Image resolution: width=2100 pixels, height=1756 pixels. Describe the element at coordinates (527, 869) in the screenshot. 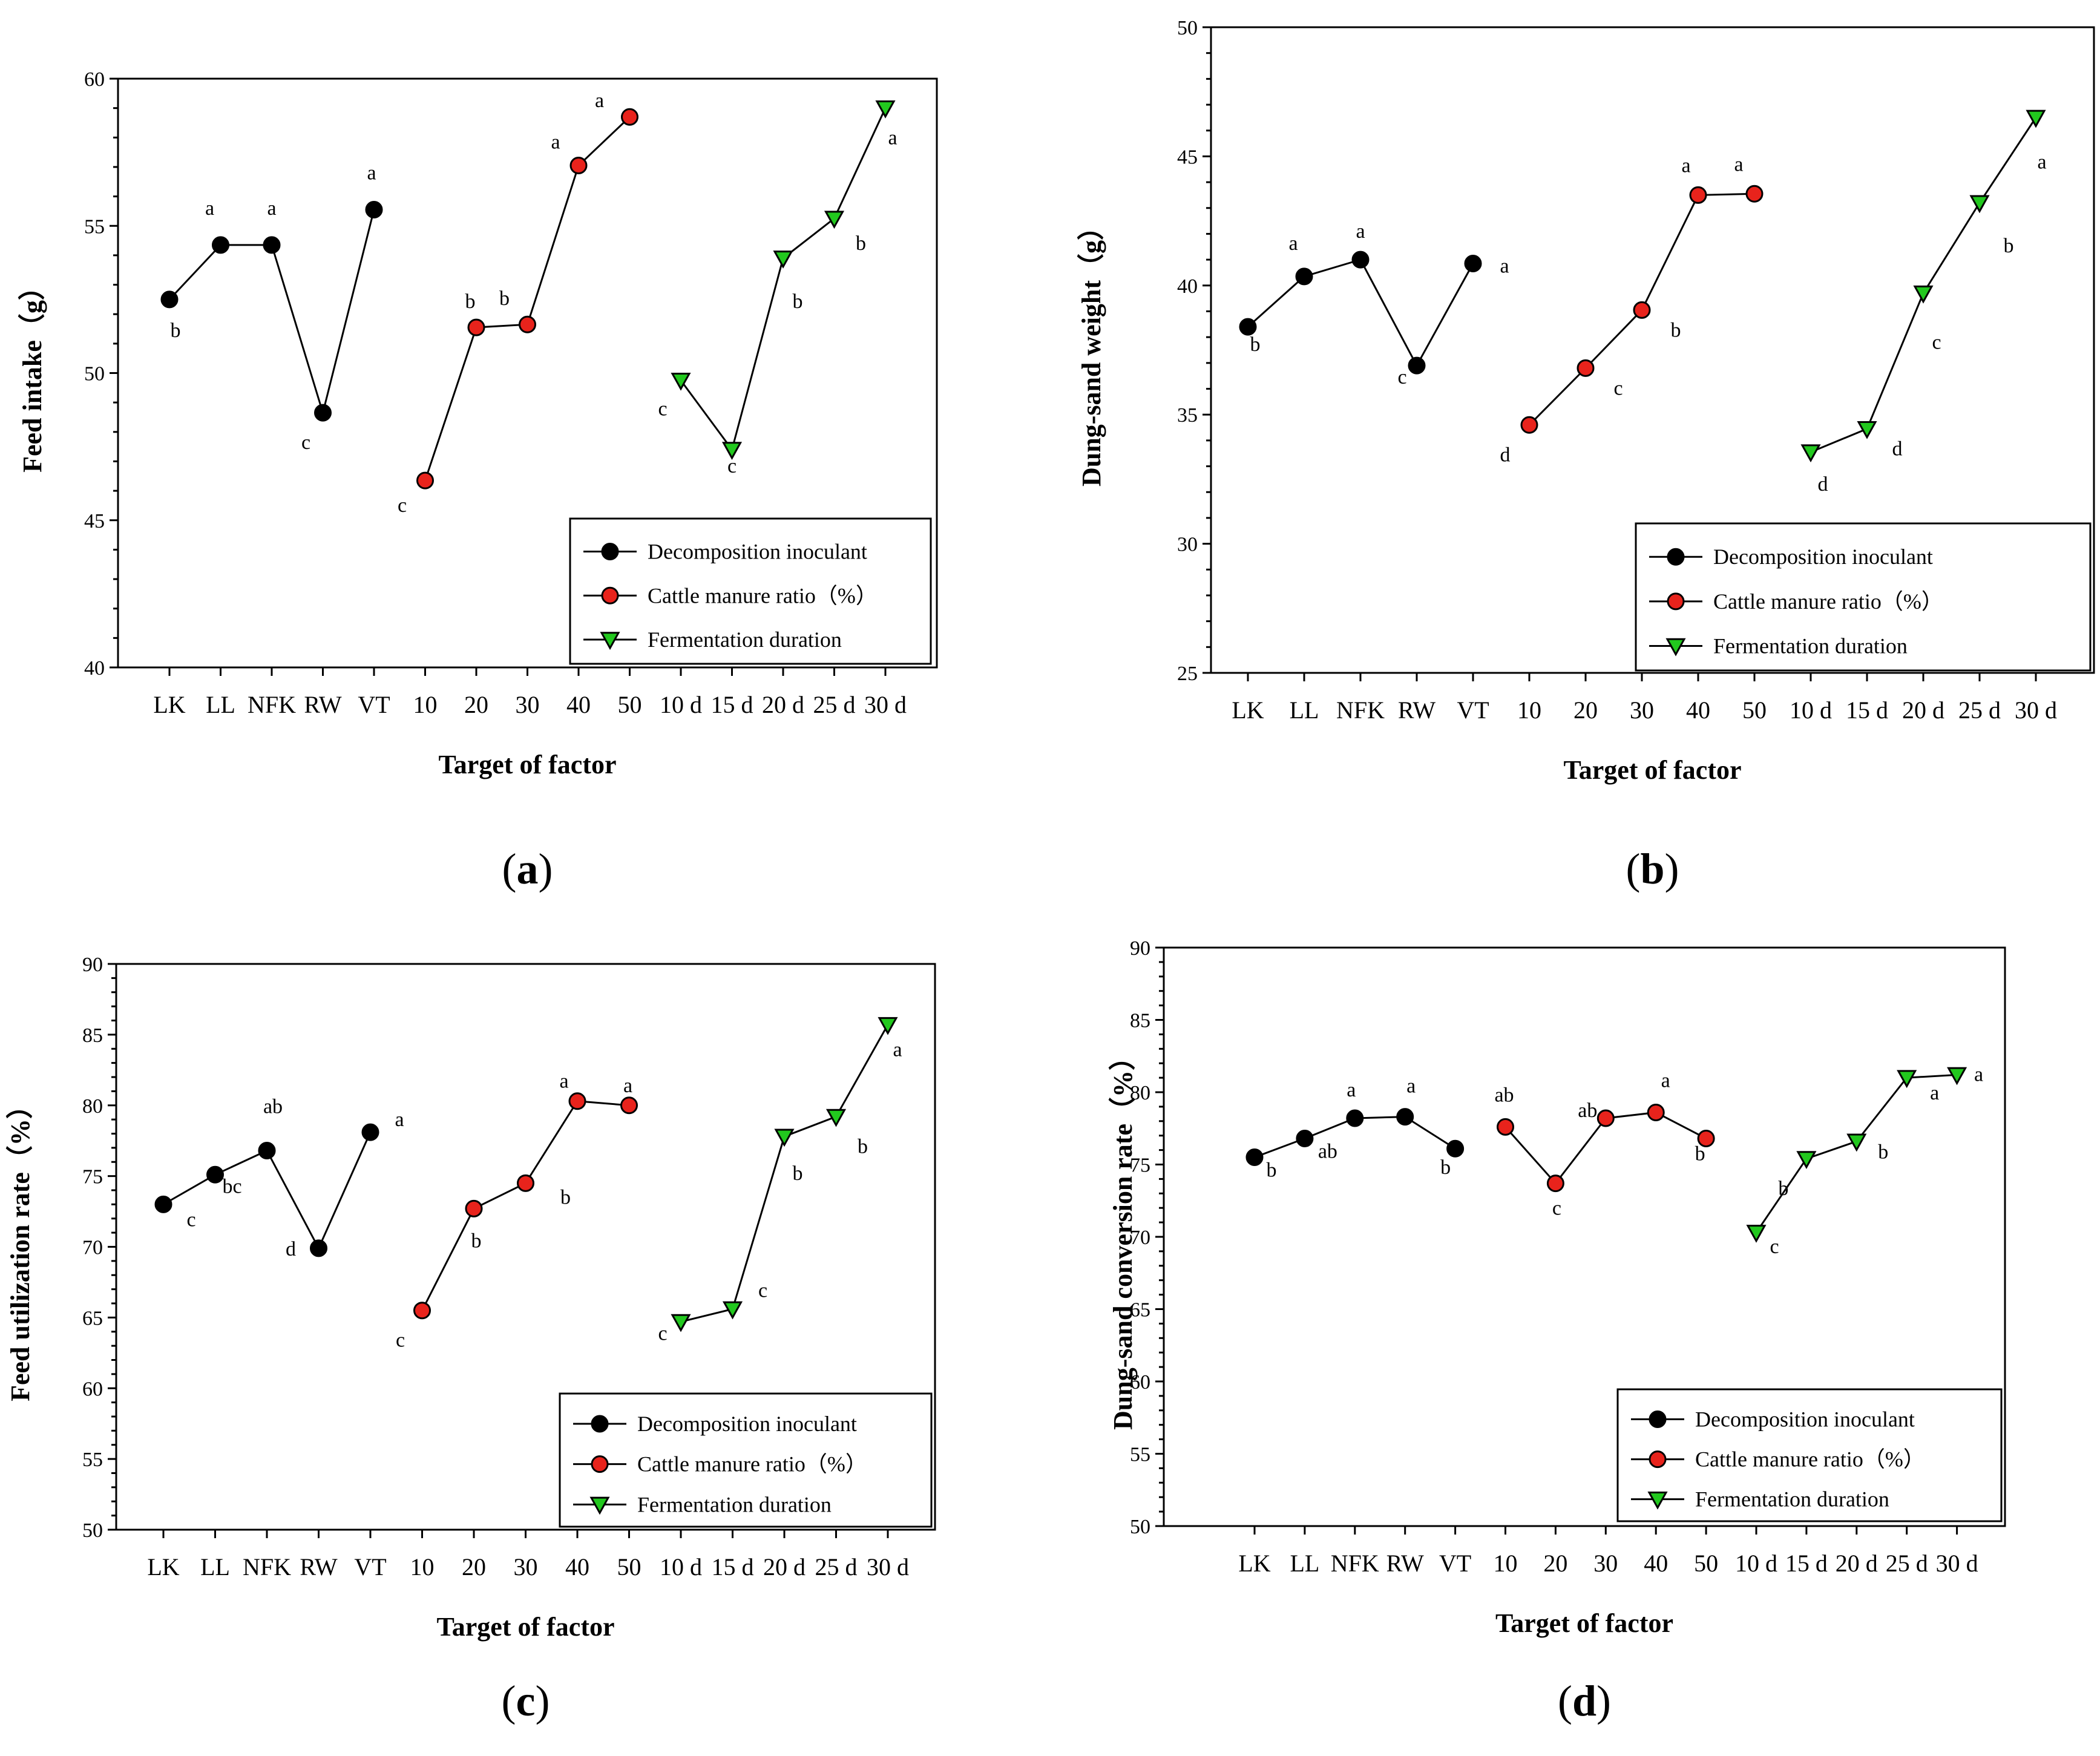

I see `panel-label: (a)` at that location.